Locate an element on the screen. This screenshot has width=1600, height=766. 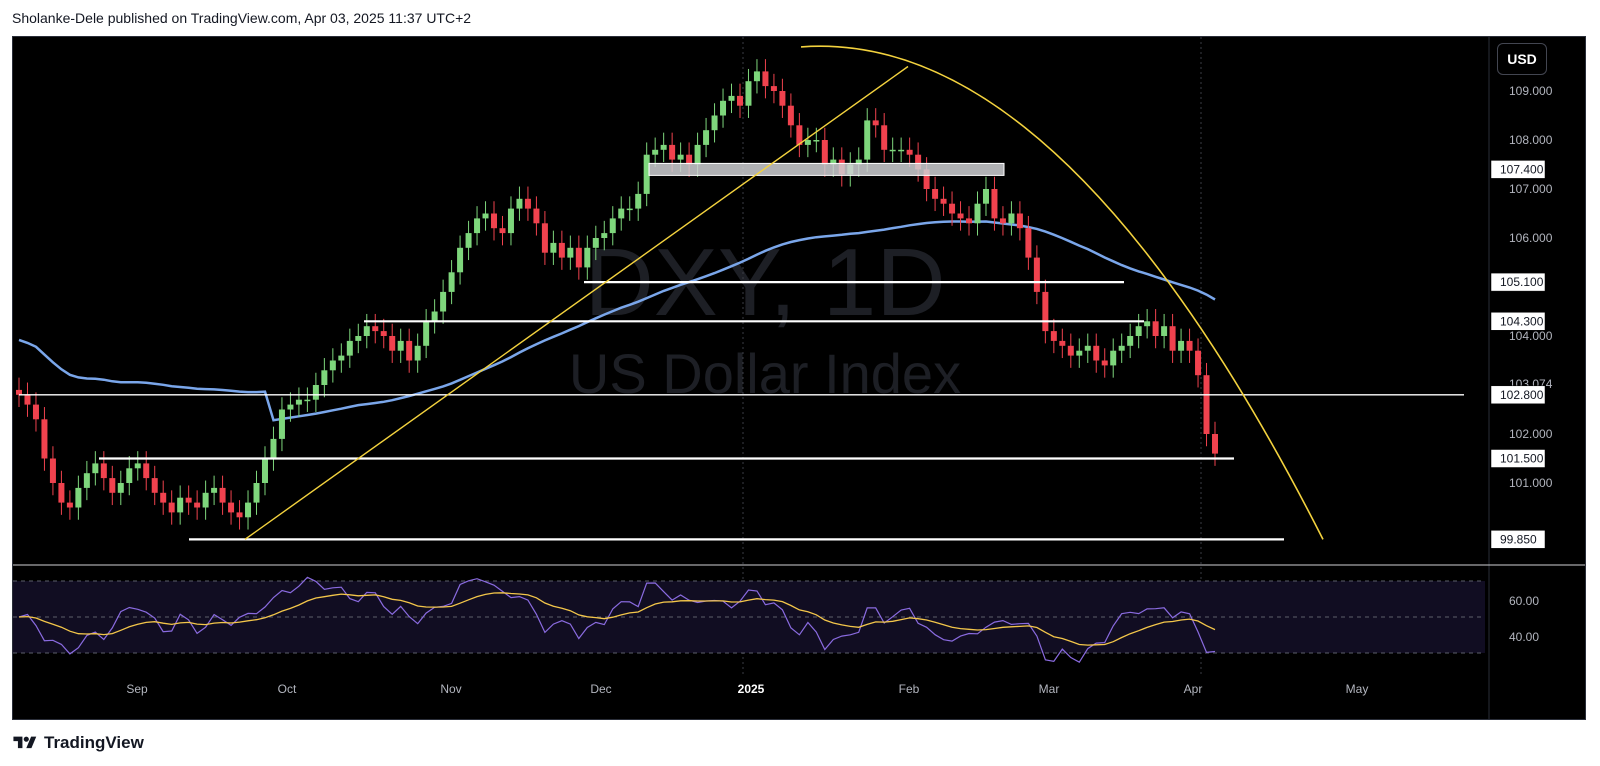
x-axis-label: 2025 is located at coordinates (751, 689).